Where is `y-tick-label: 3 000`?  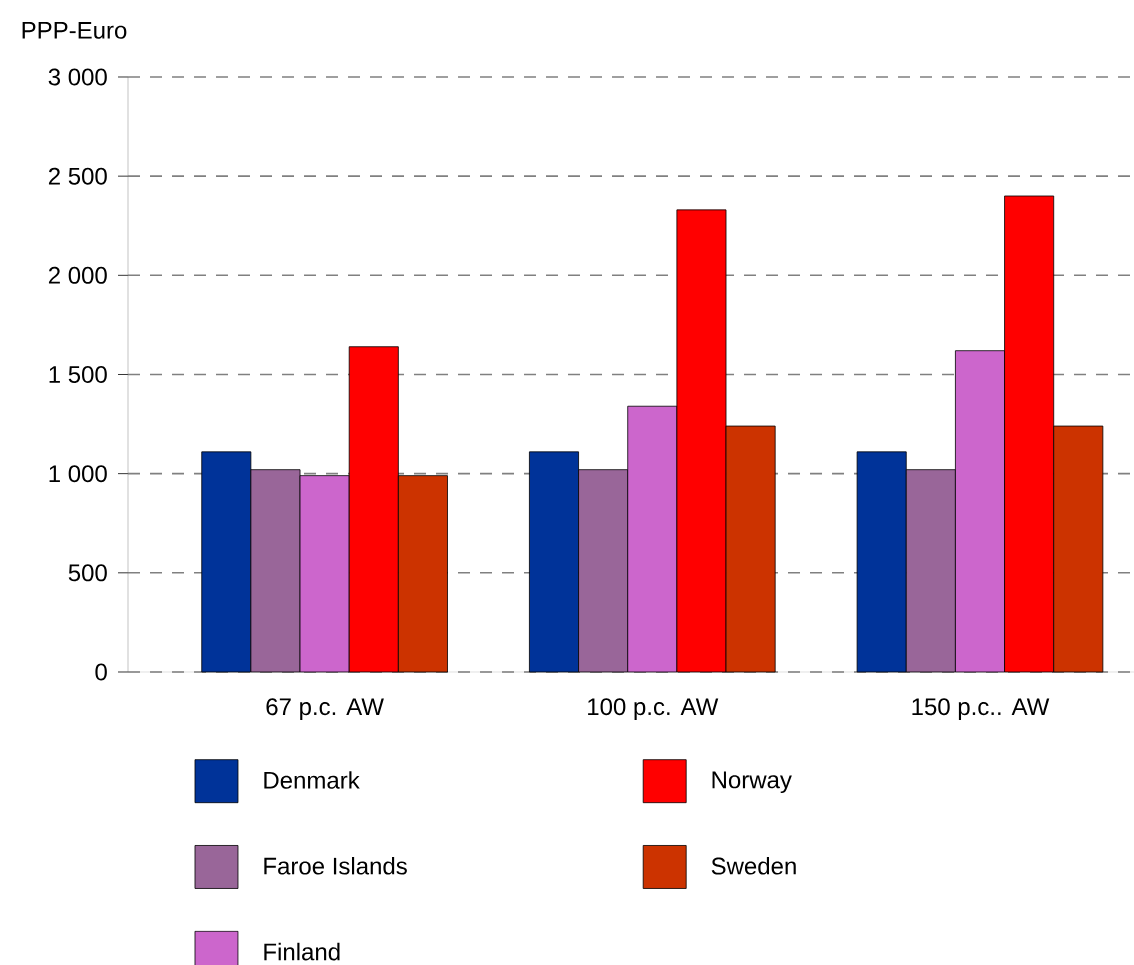 y-tick-label: 3 000 is located at coordinates (77, 77).